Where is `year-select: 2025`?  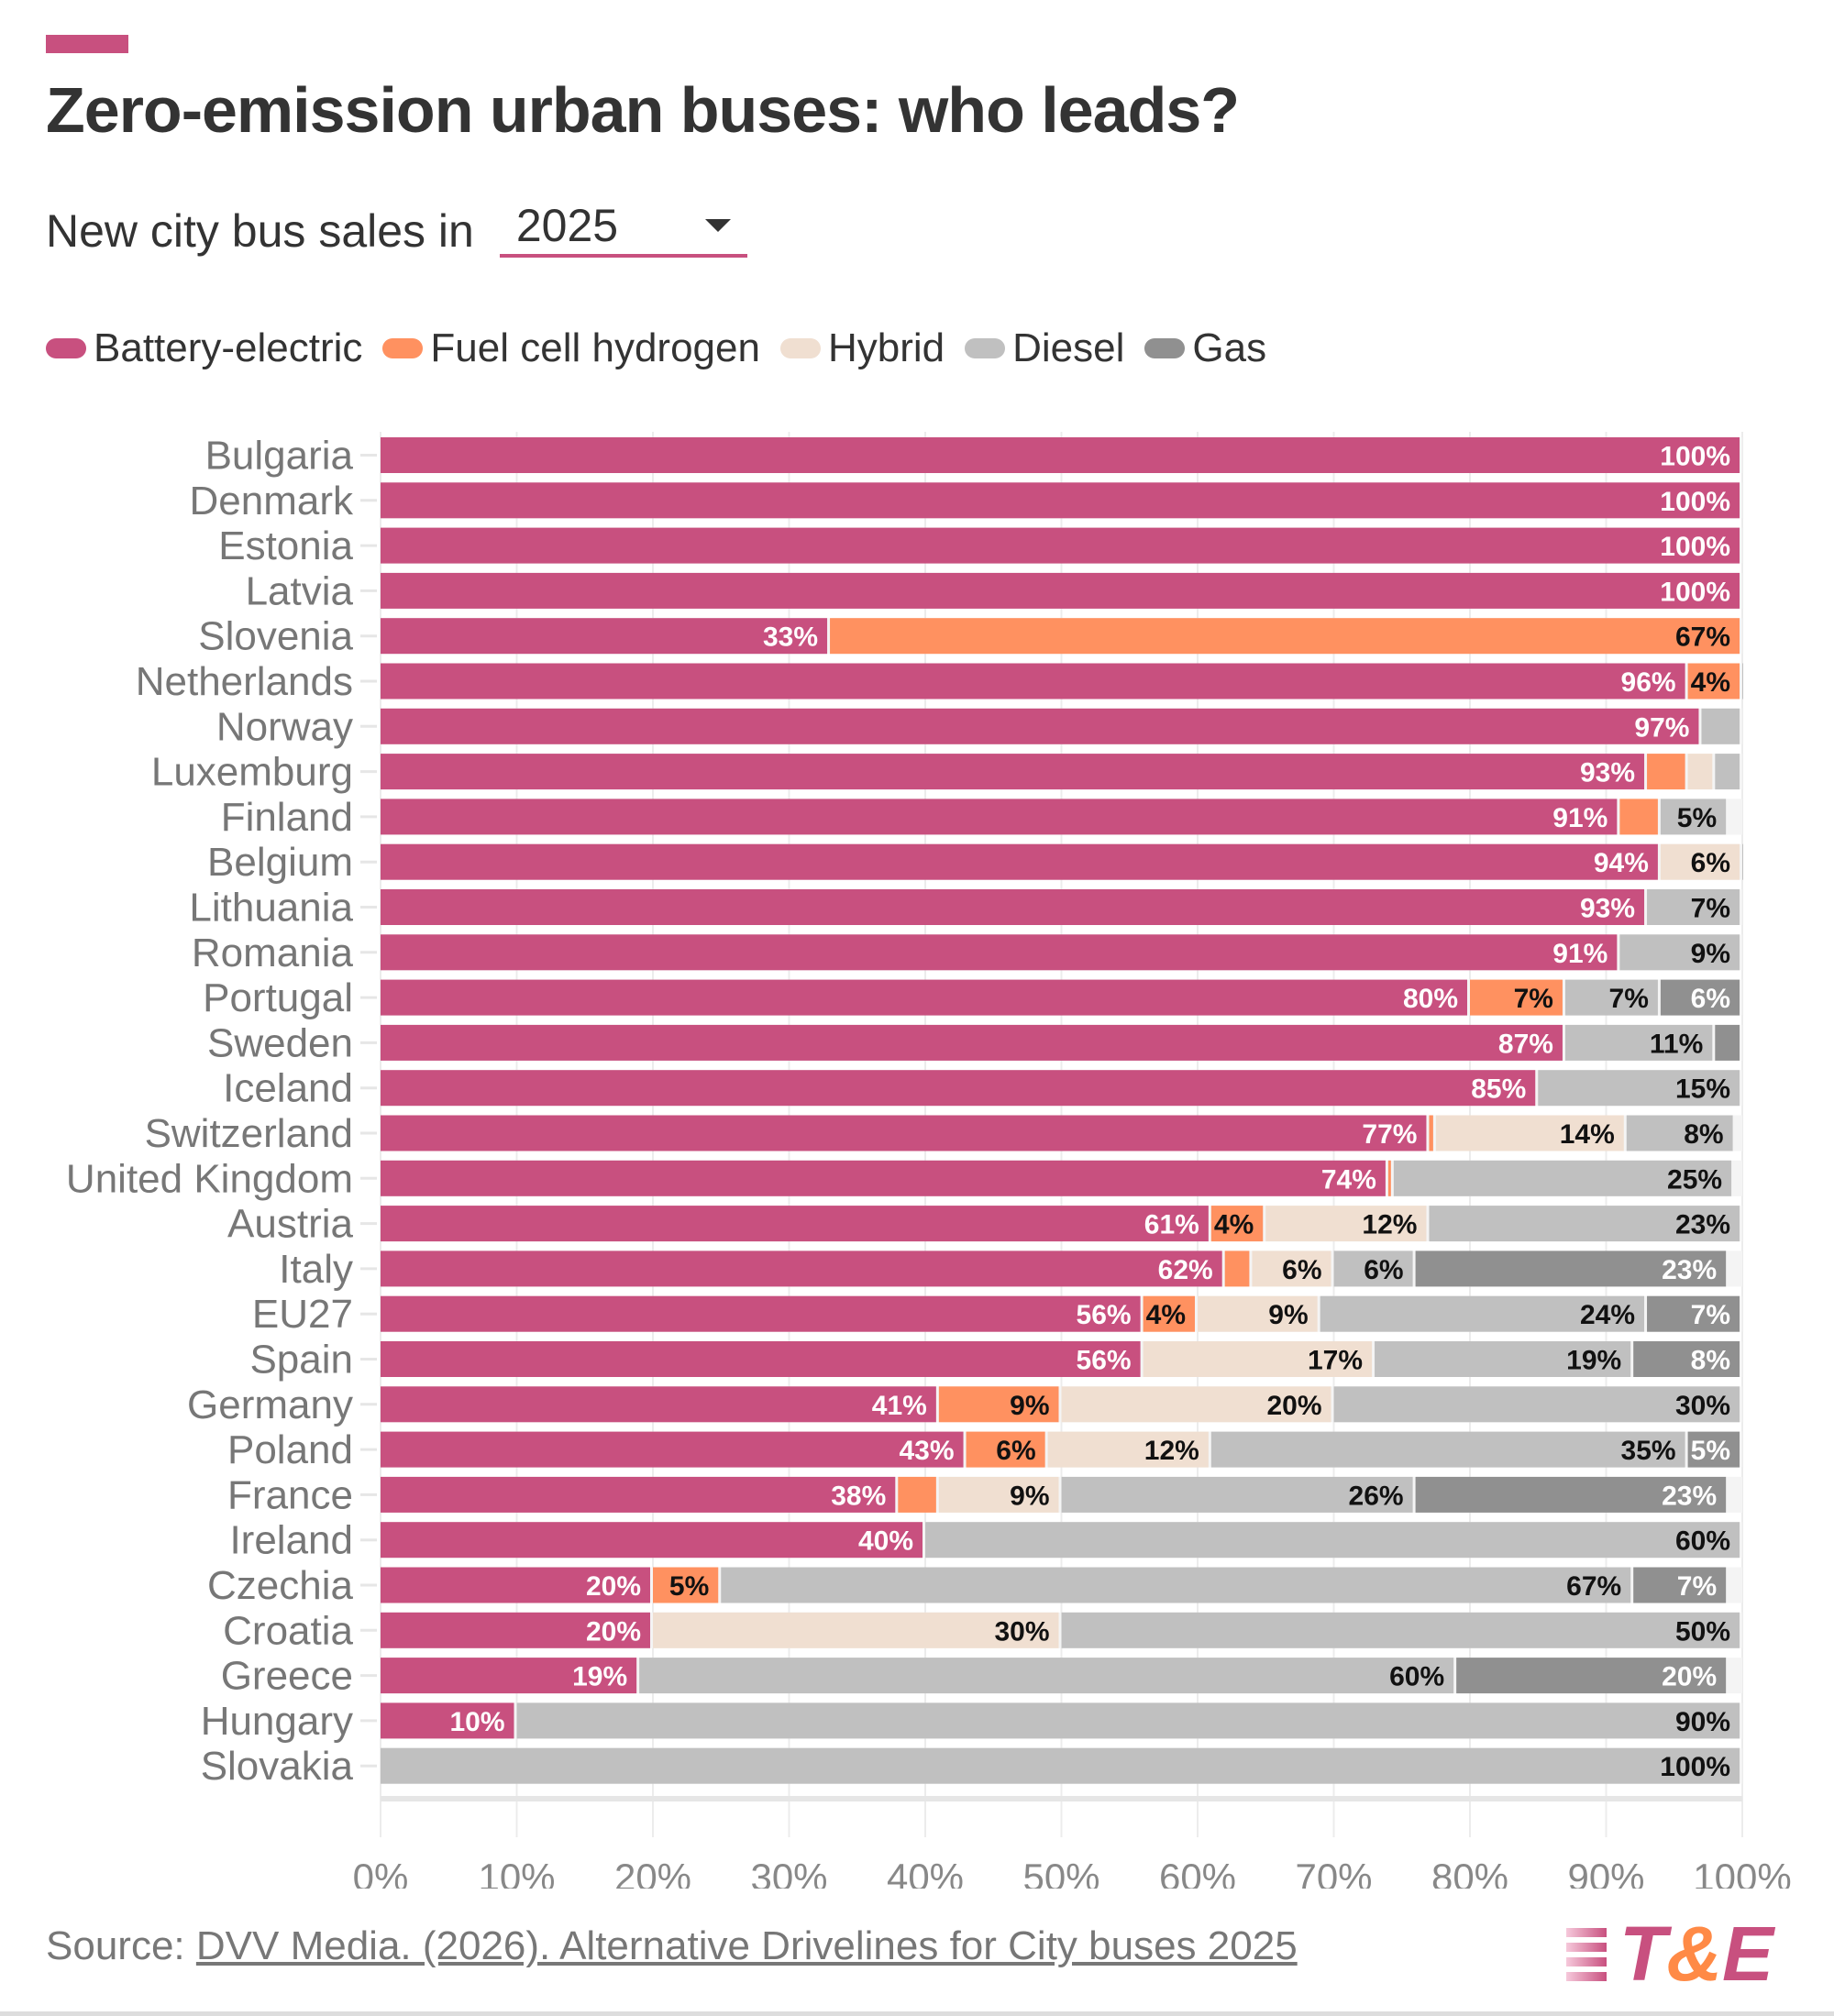
year-select: 2025 is located at coordinates (623, 227).